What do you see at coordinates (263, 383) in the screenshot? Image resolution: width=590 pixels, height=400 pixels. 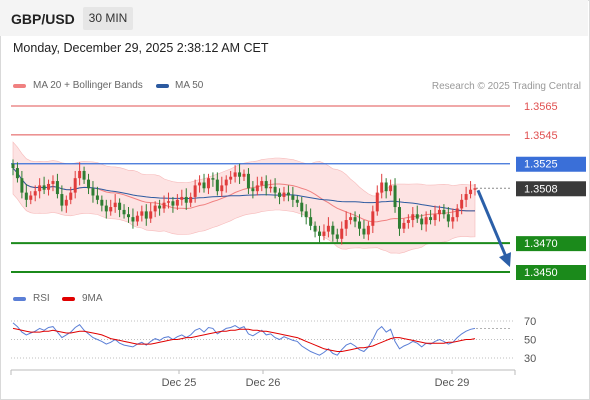 I see `x-axis-label: Dec 26` at bounding box center [263, 383].